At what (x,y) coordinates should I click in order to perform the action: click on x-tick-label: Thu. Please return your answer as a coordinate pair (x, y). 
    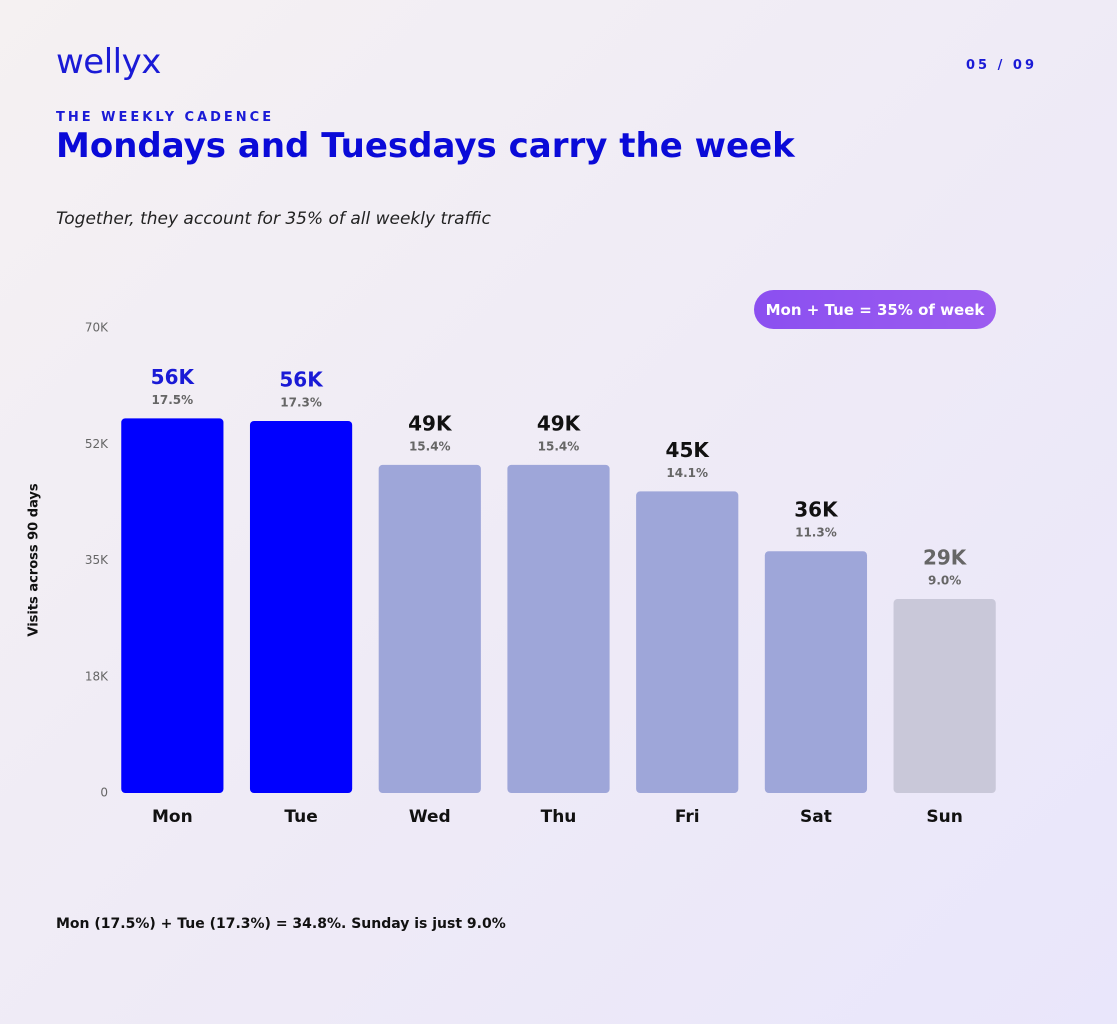
    Looking at the image, I should click on (559, 817).